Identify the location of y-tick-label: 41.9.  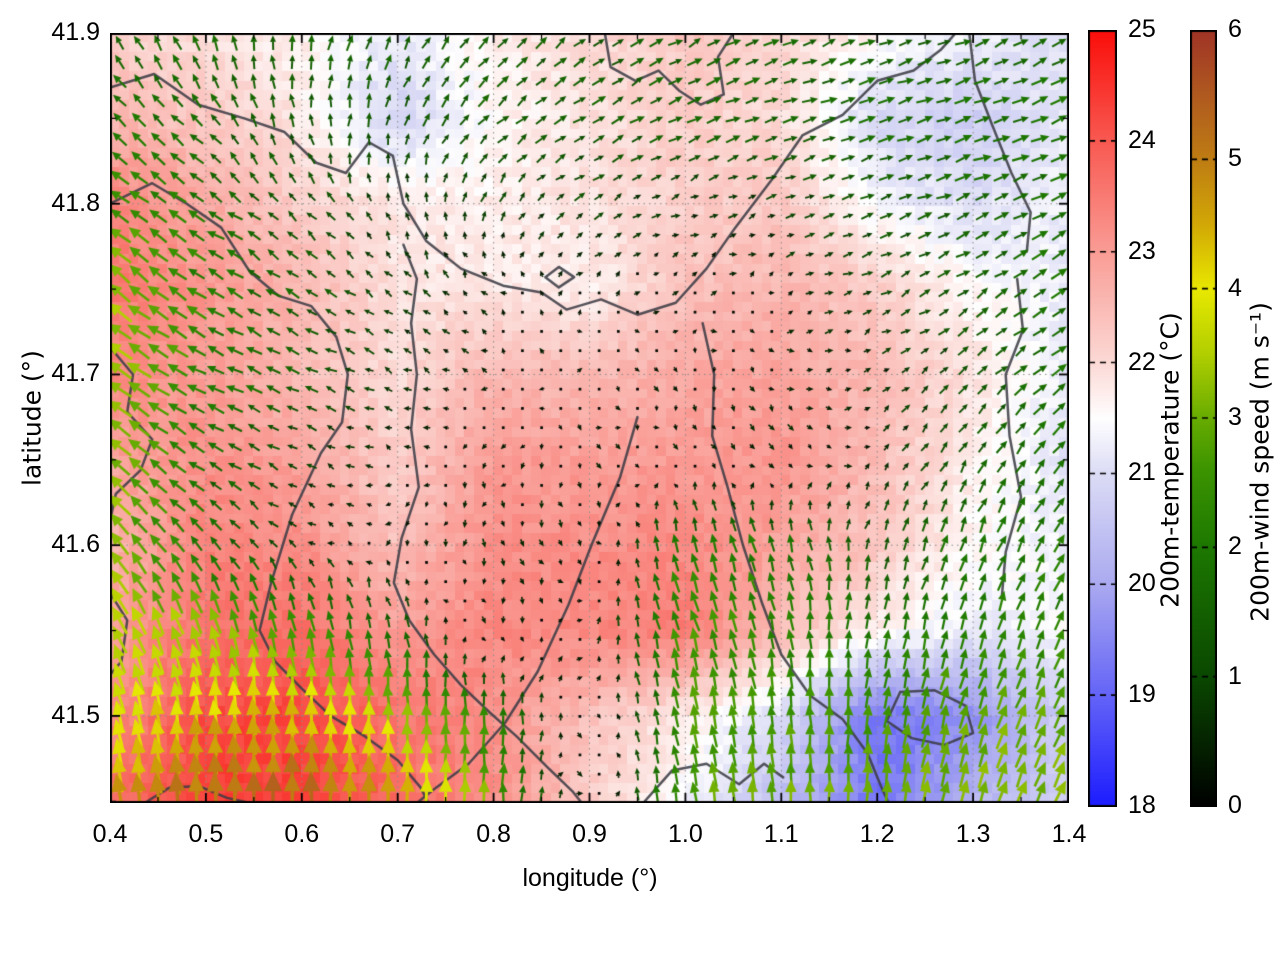
(75, 31).